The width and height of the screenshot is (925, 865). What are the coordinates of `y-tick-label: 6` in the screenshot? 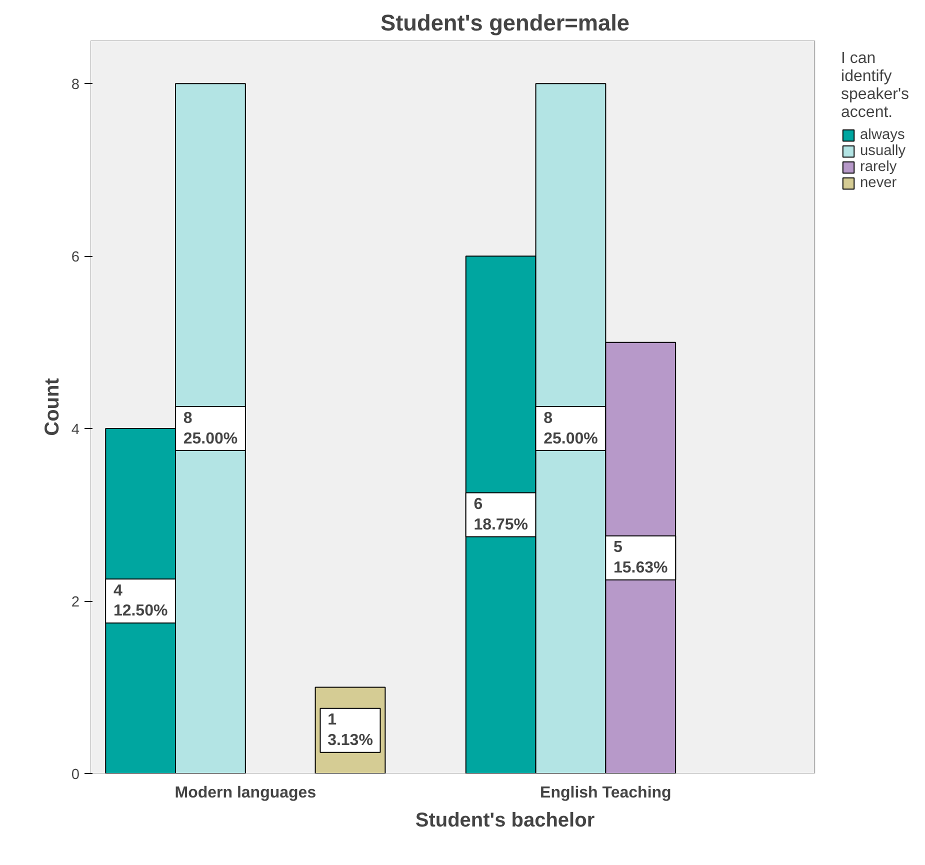 It's located at (75, 258).